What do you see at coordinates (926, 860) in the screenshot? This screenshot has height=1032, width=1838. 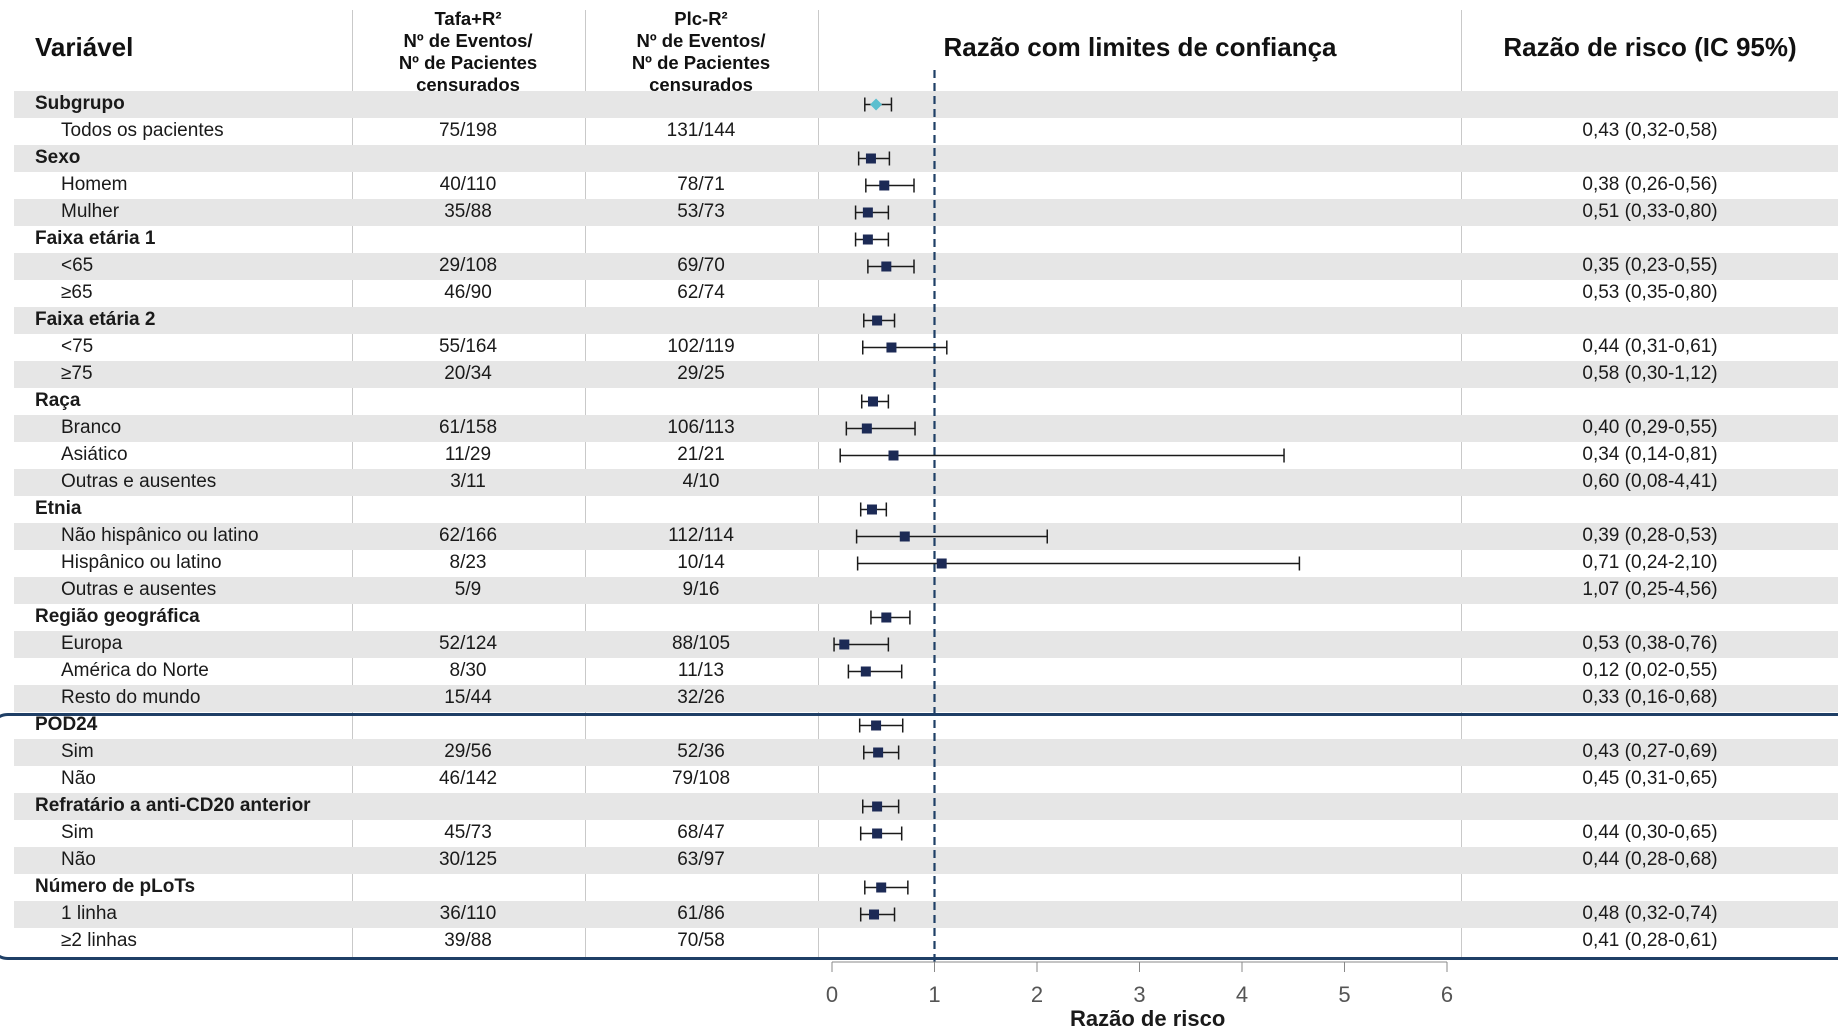 I see `table-row: Não 30/125 63/97 0,44 (0,28-0,68)` at bounding box center [926, 860].